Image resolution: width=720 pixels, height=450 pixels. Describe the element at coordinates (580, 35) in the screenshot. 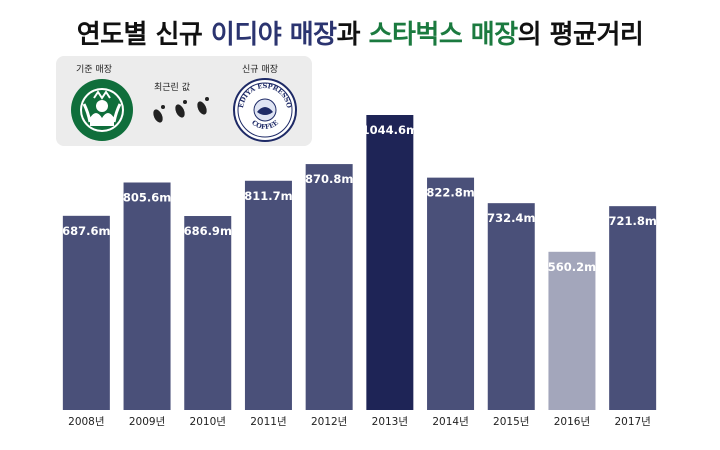

I see `title-part-3: 의 평균거리` at that location.